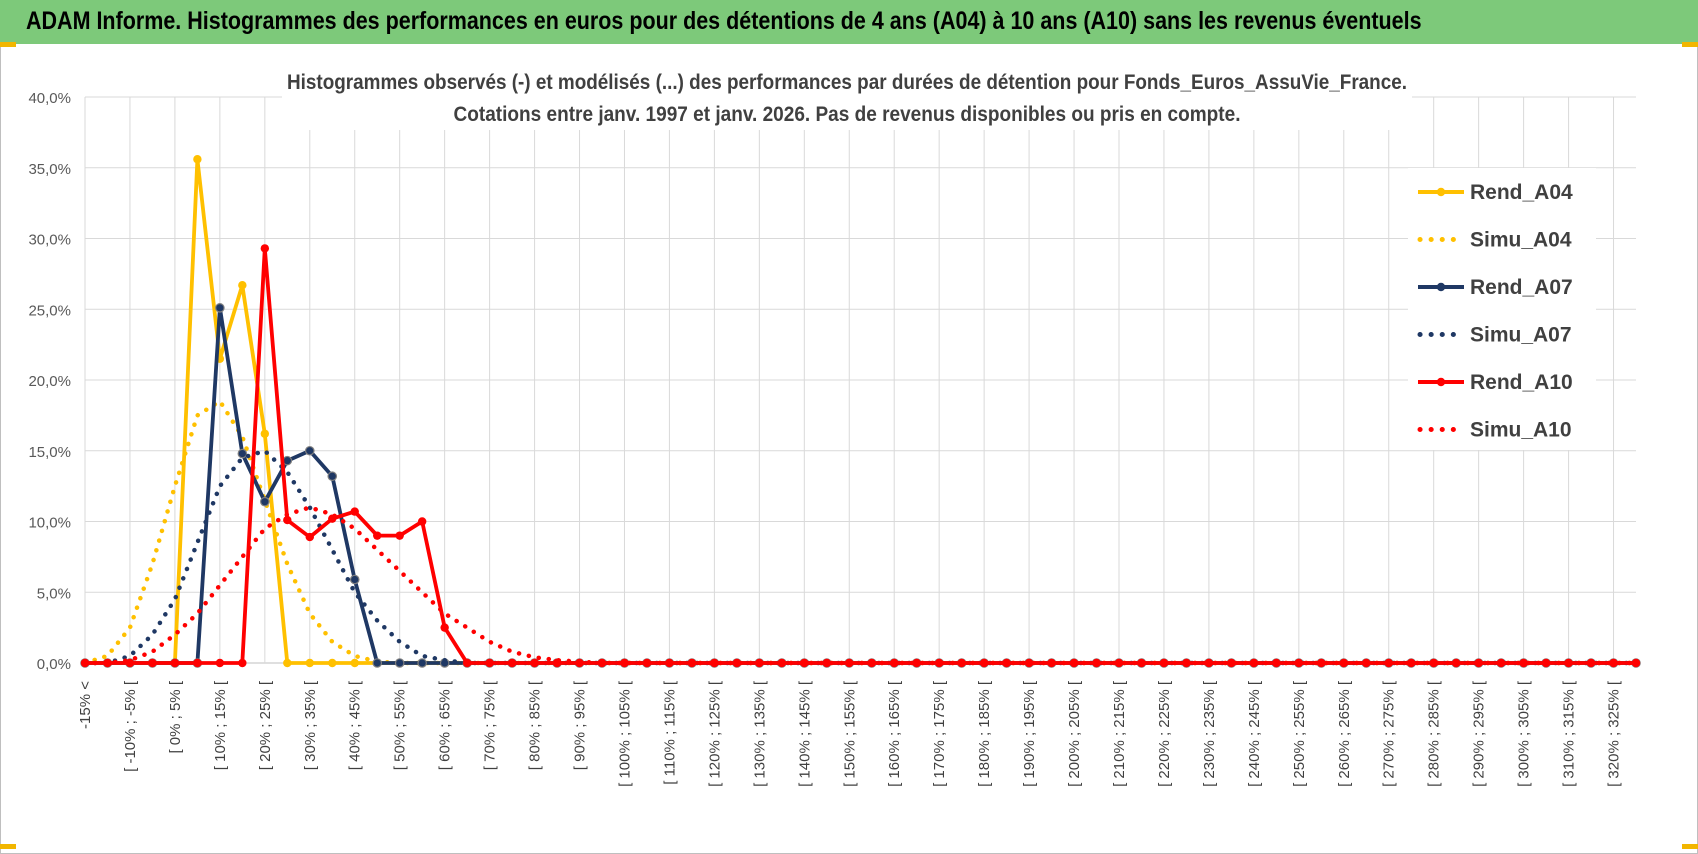  I want to click on legend-entry-simu-a04: Simu_A04, so click(1494, 240).